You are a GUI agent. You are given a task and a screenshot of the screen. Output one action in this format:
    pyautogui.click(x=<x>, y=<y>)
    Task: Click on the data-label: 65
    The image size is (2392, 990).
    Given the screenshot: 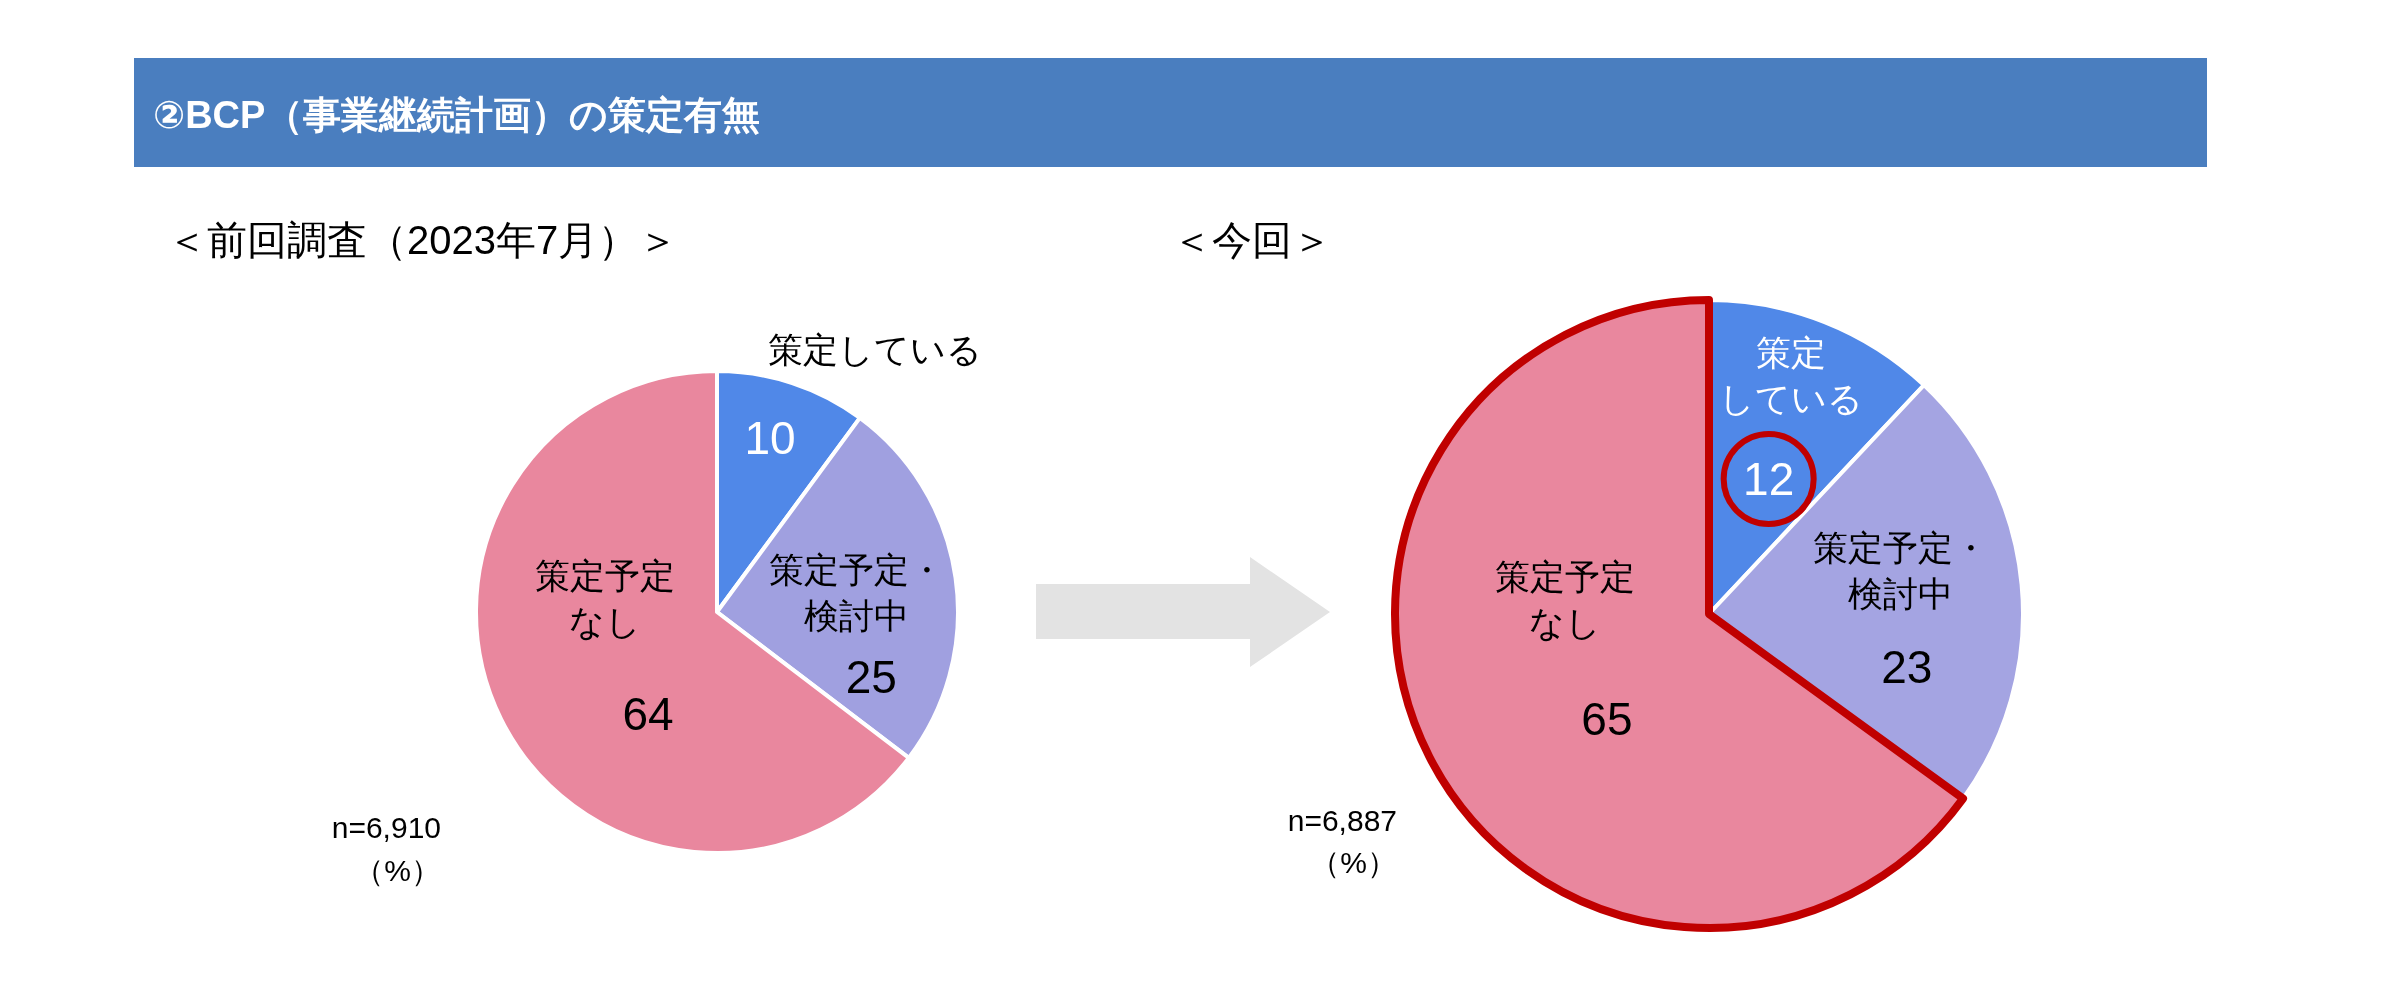 What is the action you would take?
    pyautogui.click(x=1607, y=718)
    